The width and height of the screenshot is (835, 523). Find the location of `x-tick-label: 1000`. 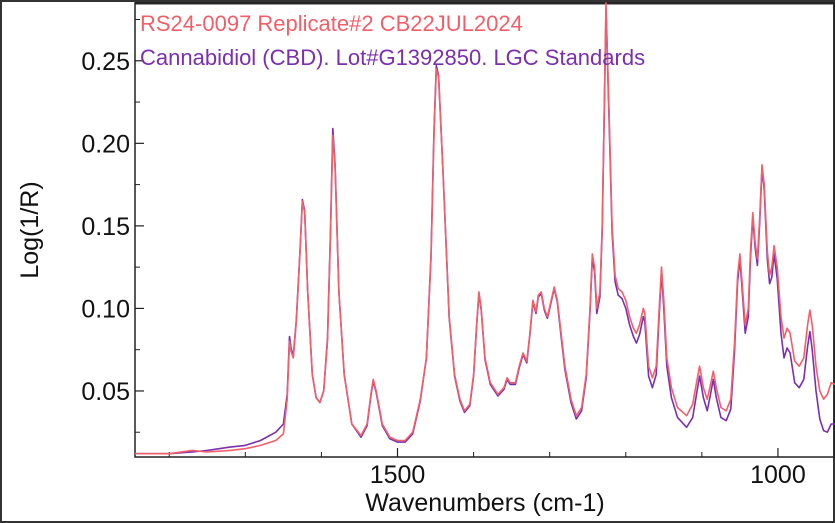

x-tick-label: 1000 is located at coordinates (778, 475).